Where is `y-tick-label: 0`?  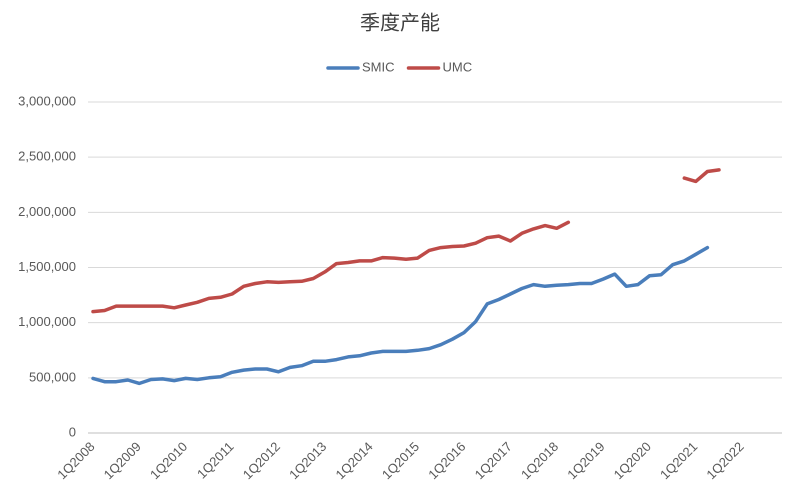 y-tick-label: 0 is located at coordinates (72, 431).